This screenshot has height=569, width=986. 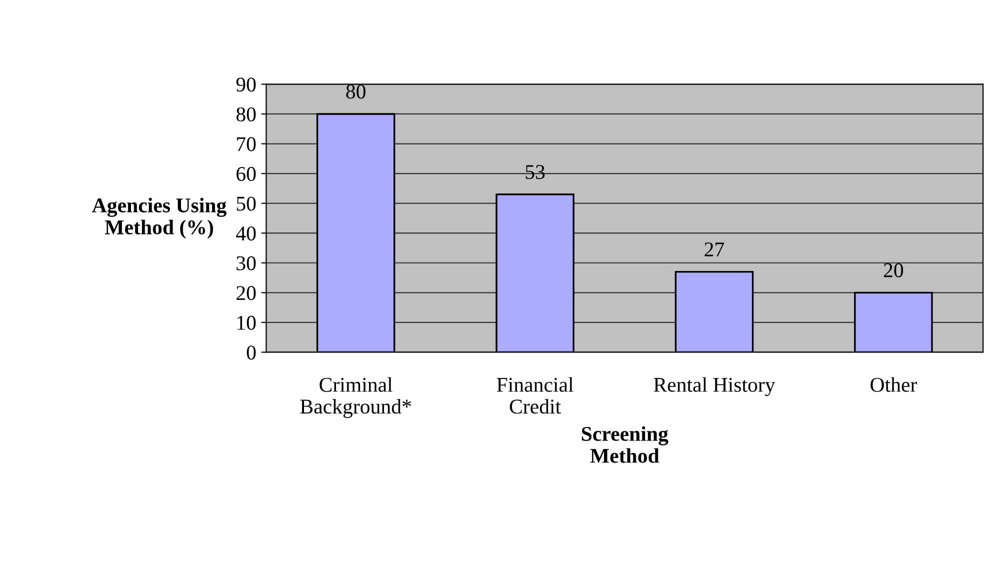 I want to click on y-tick-label: 30, so click(x=246, y=263).